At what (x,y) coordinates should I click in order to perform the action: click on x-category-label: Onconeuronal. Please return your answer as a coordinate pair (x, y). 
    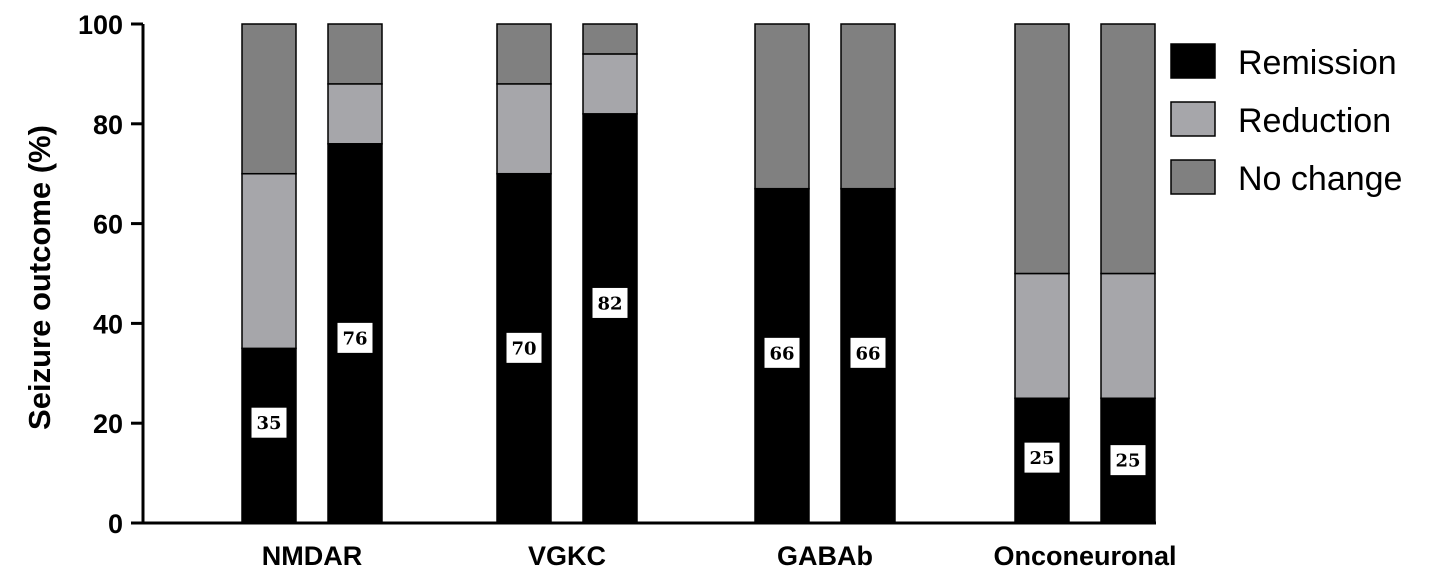
    Looking at the image, I should click on (1084, 556).